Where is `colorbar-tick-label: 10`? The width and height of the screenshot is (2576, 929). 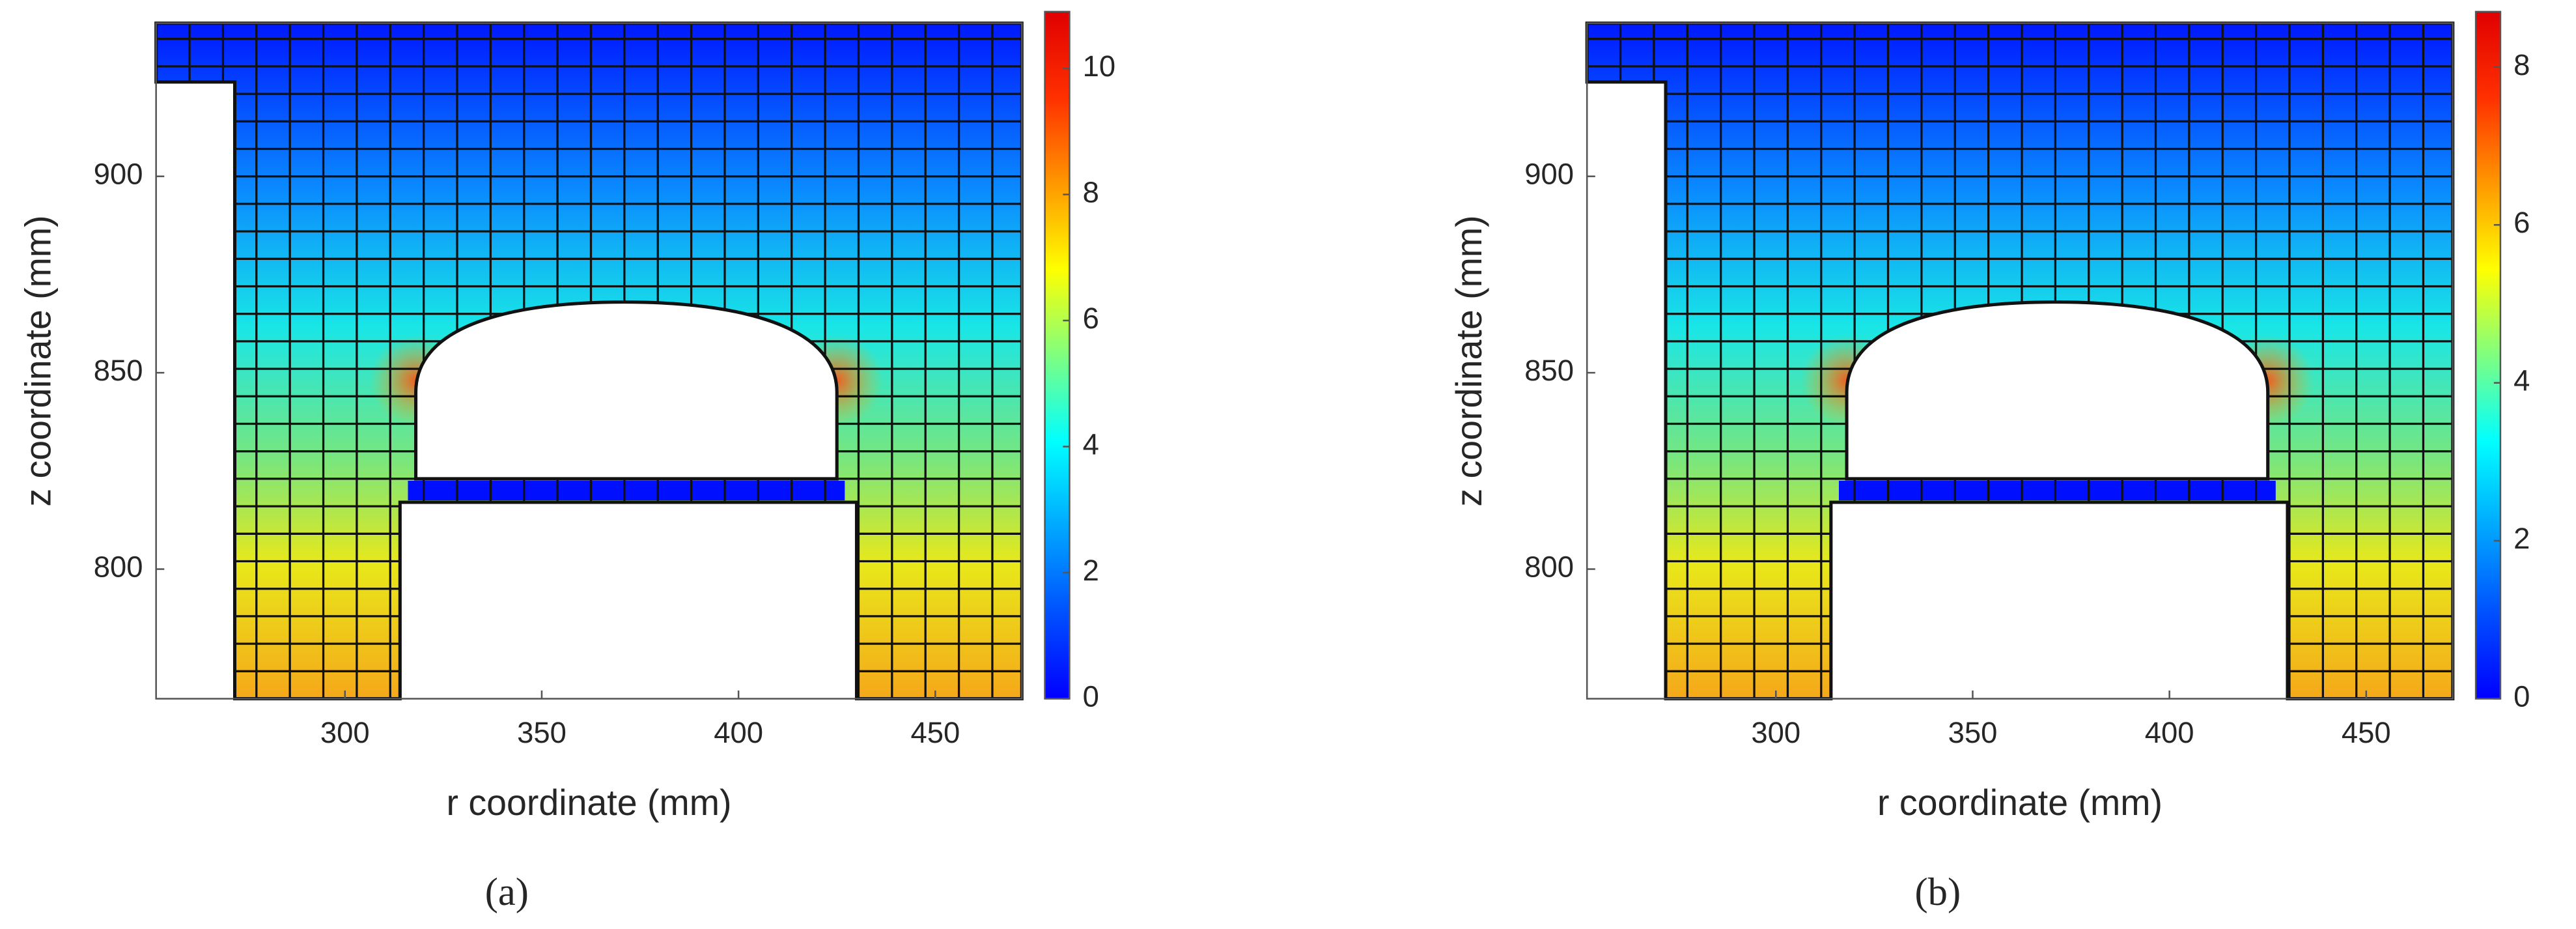
colorbar-tick-label: 10 is located at coordinates (1100, 66).